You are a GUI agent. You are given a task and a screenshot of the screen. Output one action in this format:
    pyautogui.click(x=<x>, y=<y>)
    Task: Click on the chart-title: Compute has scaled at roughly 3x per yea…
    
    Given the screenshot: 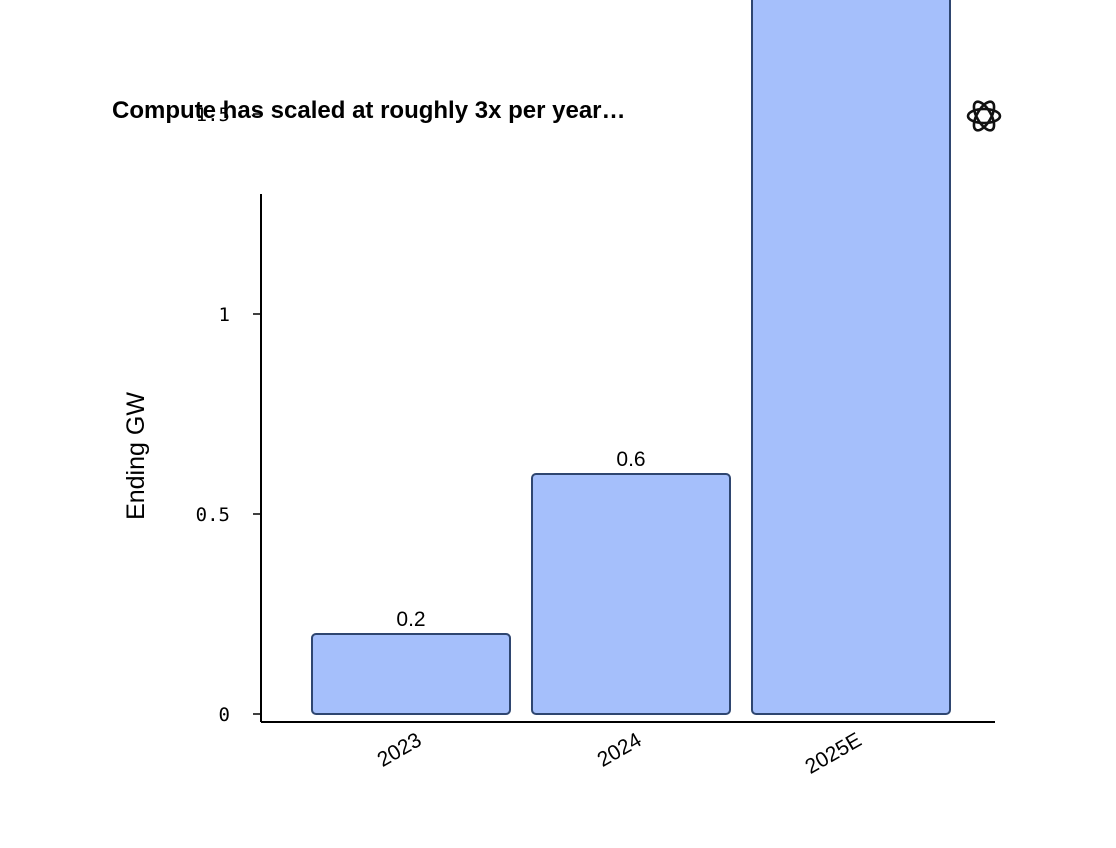 What is the action you would take?
    pyautogui.click(x=369, y=110)
    